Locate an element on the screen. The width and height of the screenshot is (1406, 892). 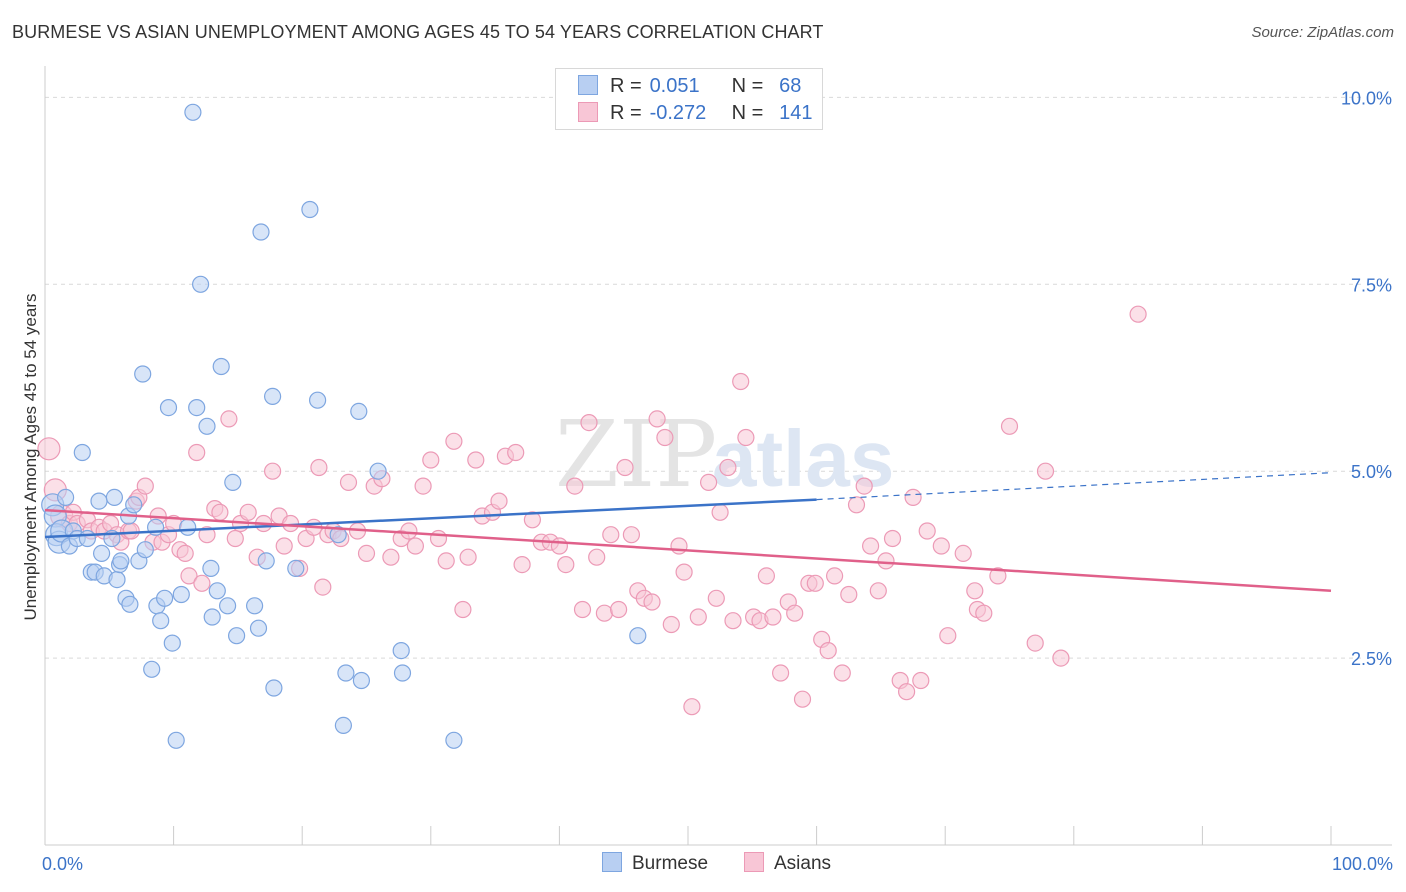
asians-swatch is located at coordinates (588, 112).